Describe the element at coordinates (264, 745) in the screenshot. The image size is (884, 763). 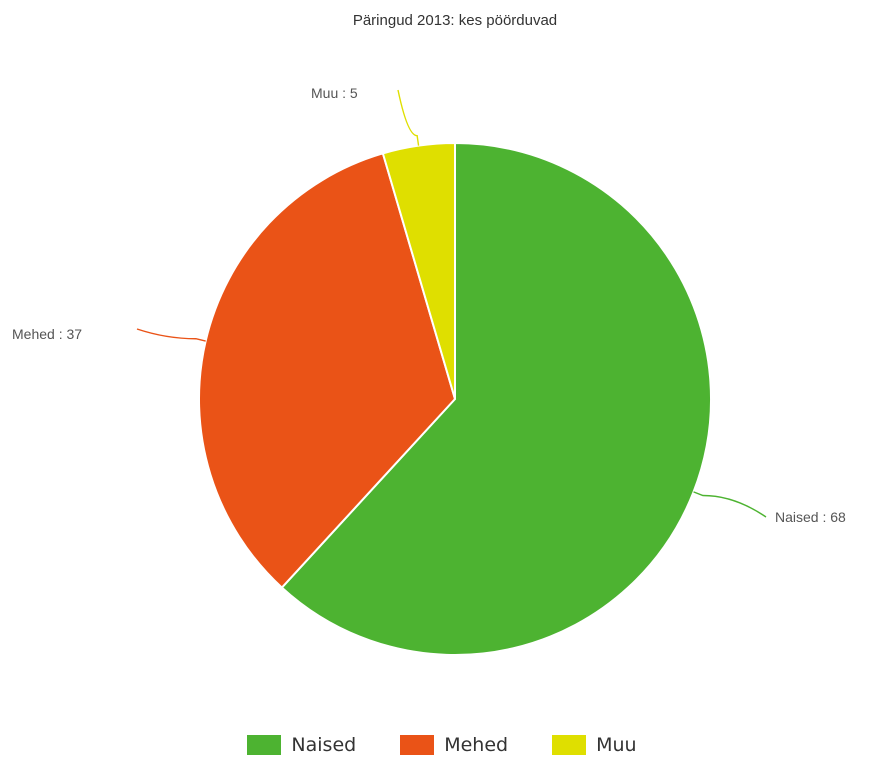
I see `legend-swatch-naised` at that location.